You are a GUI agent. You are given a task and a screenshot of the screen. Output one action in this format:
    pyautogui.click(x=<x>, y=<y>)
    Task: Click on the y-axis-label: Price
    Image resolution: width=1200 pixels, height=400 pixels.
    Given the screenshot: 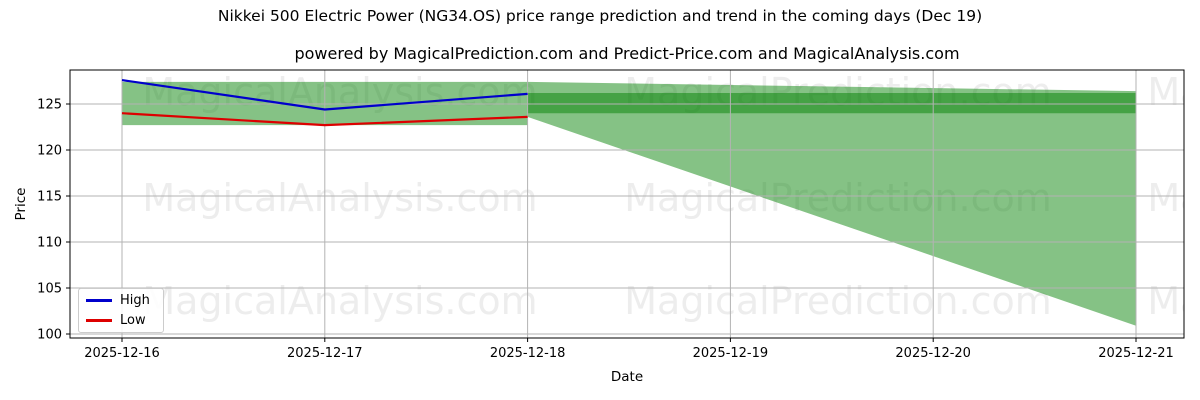 What is the action you would take?
    pyautogui.click(x=21, y=204)
    